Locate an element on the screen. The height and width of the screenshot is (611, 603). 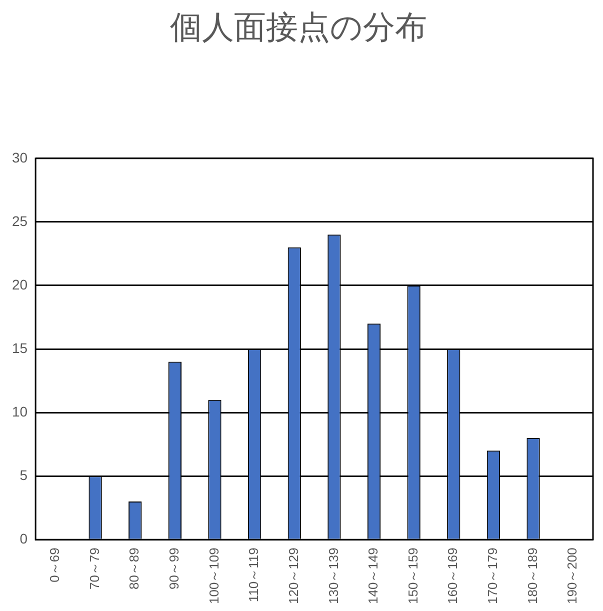
x-tick-label: 180～189 is located at coordinates (532, 576).